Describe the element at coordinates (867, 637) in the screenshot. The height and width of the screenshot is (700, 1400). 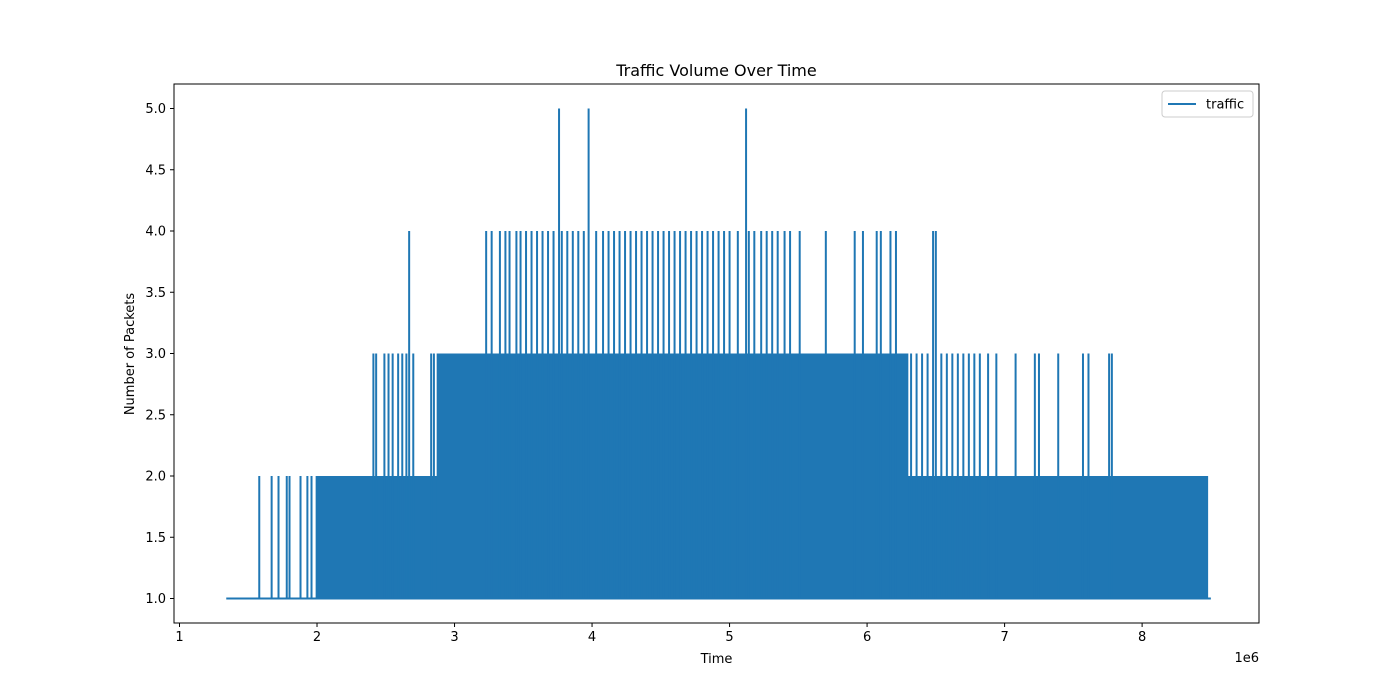
I see `x-tick-label: 6` at that location.